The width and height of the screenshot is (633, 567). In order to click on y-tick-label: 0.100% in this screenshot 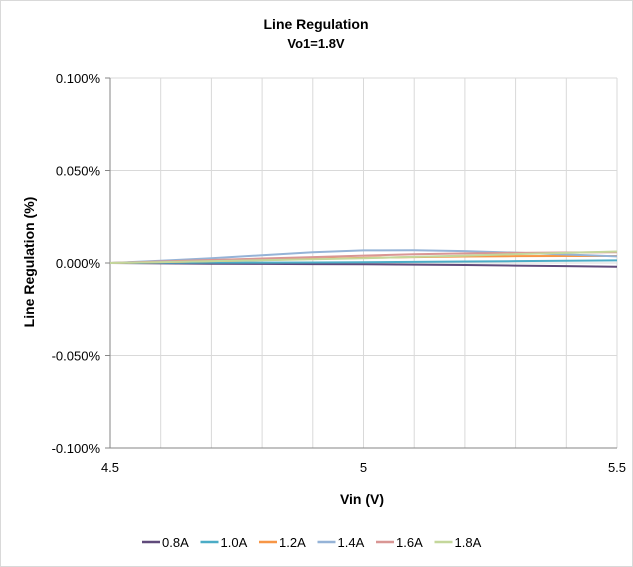, I will do `click(78, 78)`.